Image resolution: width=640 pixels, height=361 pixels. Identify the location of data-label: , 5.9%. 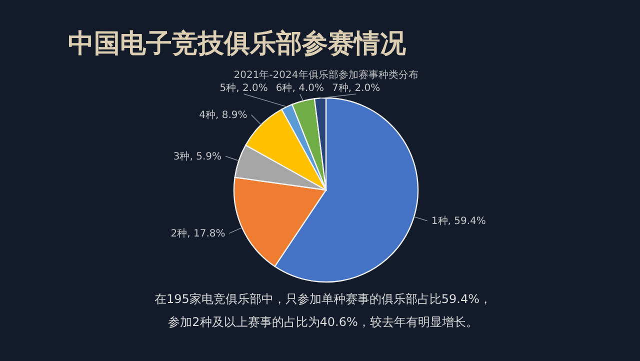
(206, 156).